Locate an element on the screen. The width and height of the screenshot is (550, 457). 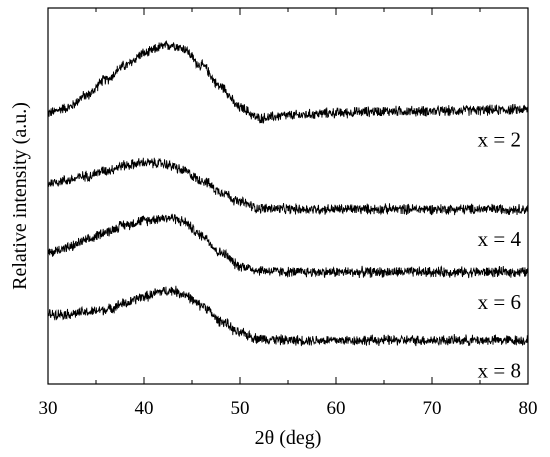
x-tick-label: 60 is located at coordinates (336, 408).